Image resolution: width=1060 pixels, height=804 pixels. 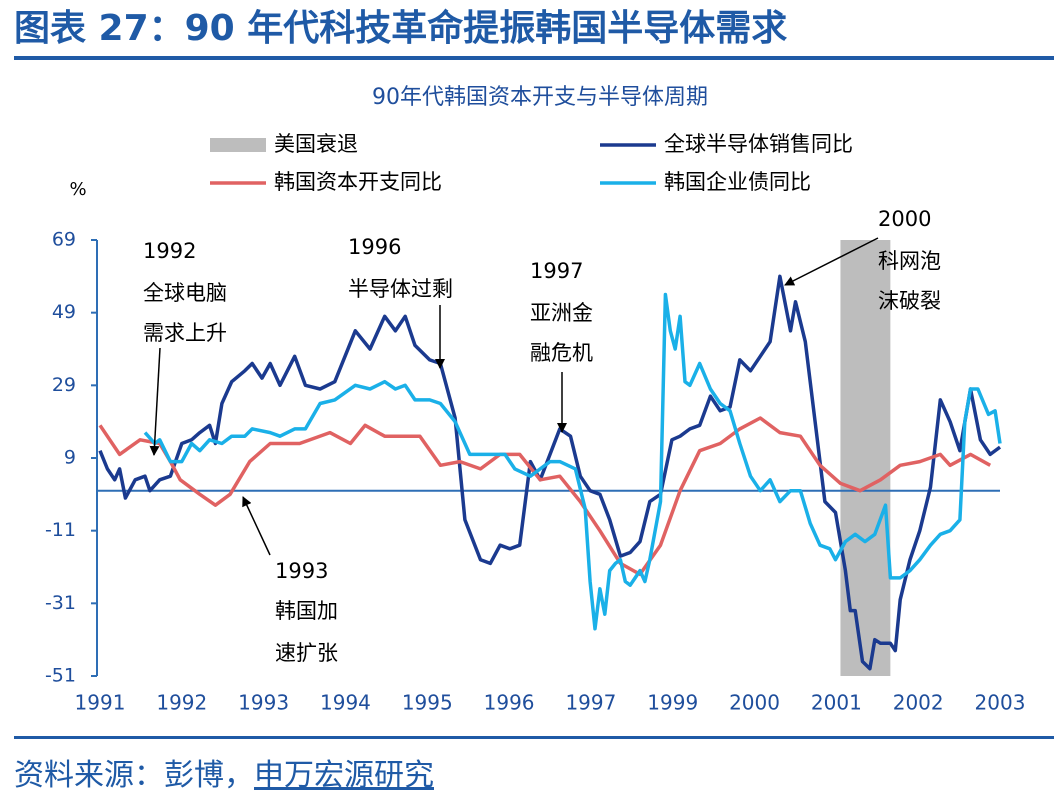 What do you see at coordinates (185, 333) in the screenshot?
I see `annotation-text: 需求上升` at bounding box center [185, 333].